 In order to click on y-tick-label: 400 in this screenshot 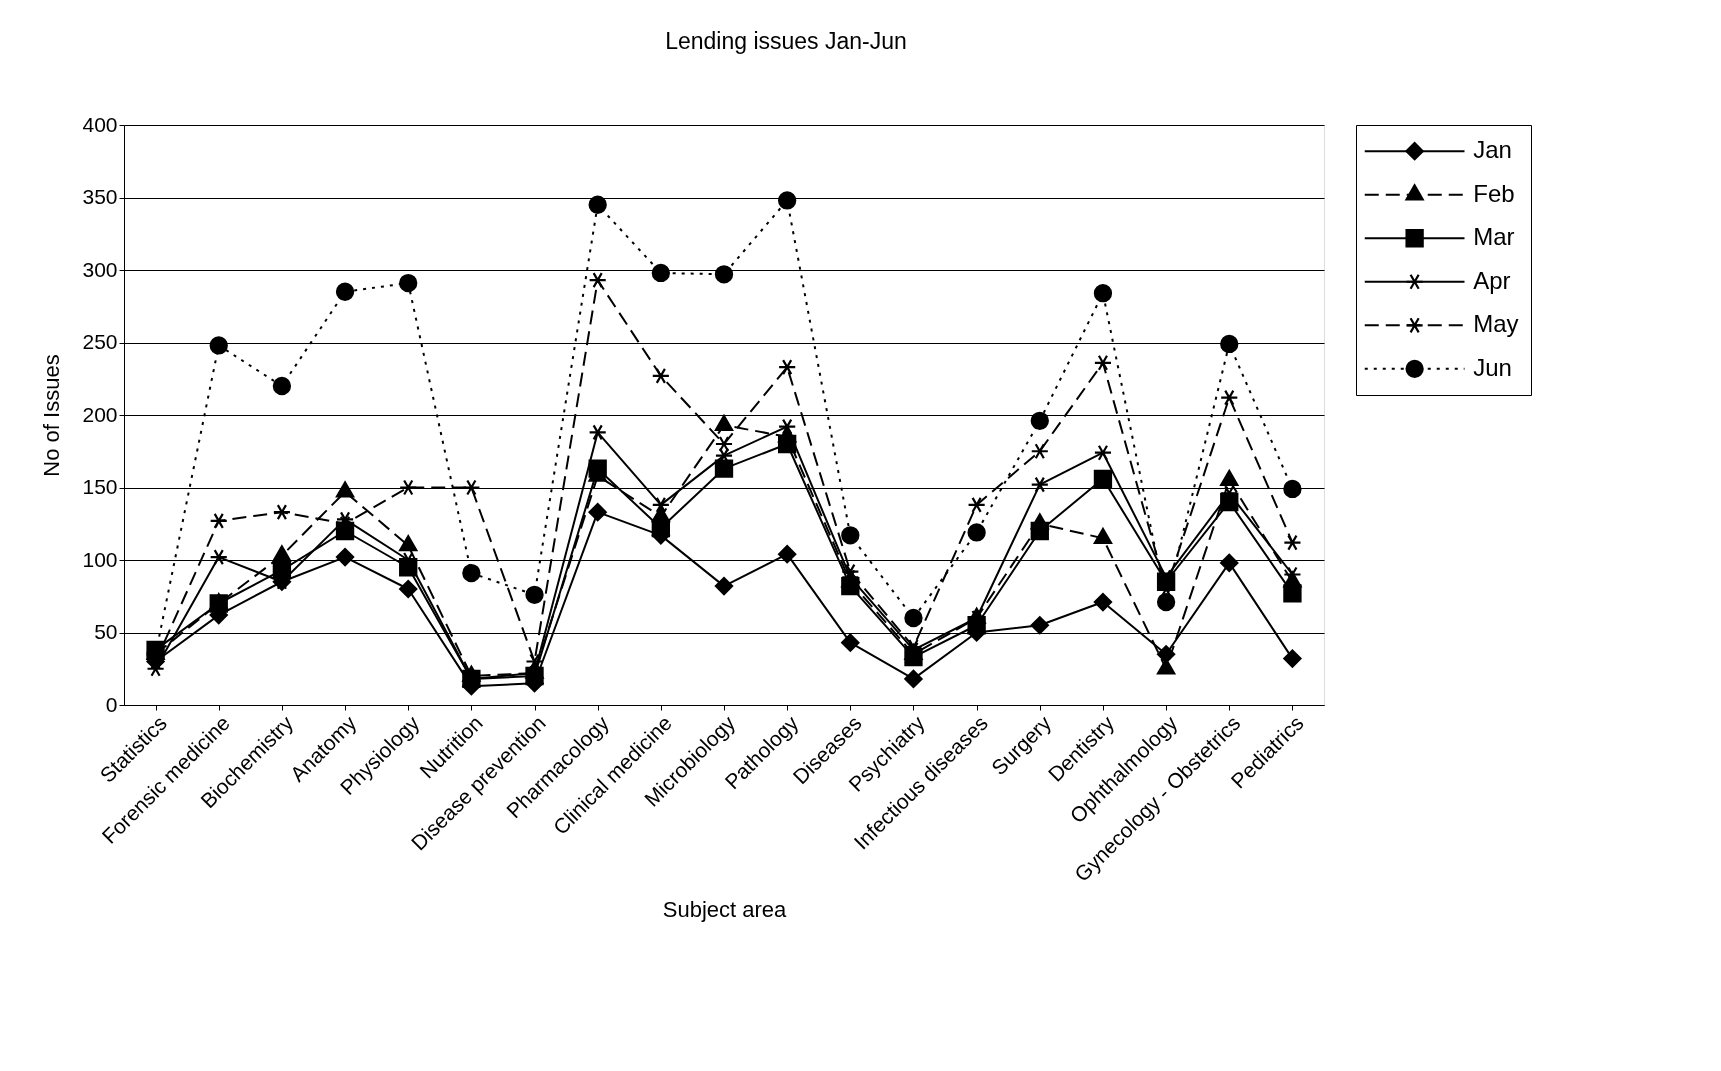, I will do `click(100, 124)`.